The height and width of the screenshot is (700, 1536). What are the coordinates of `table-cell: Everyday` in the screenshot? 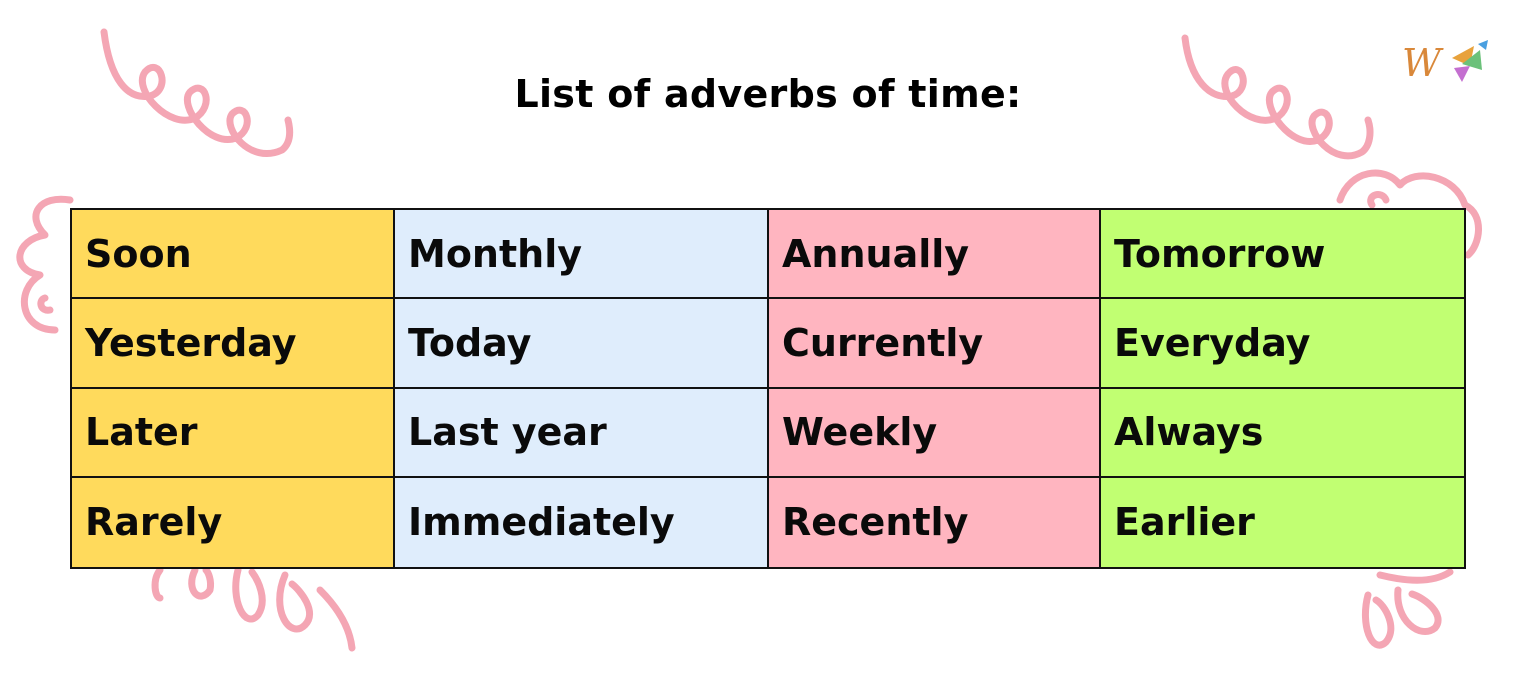 It's located at (1282, 344).